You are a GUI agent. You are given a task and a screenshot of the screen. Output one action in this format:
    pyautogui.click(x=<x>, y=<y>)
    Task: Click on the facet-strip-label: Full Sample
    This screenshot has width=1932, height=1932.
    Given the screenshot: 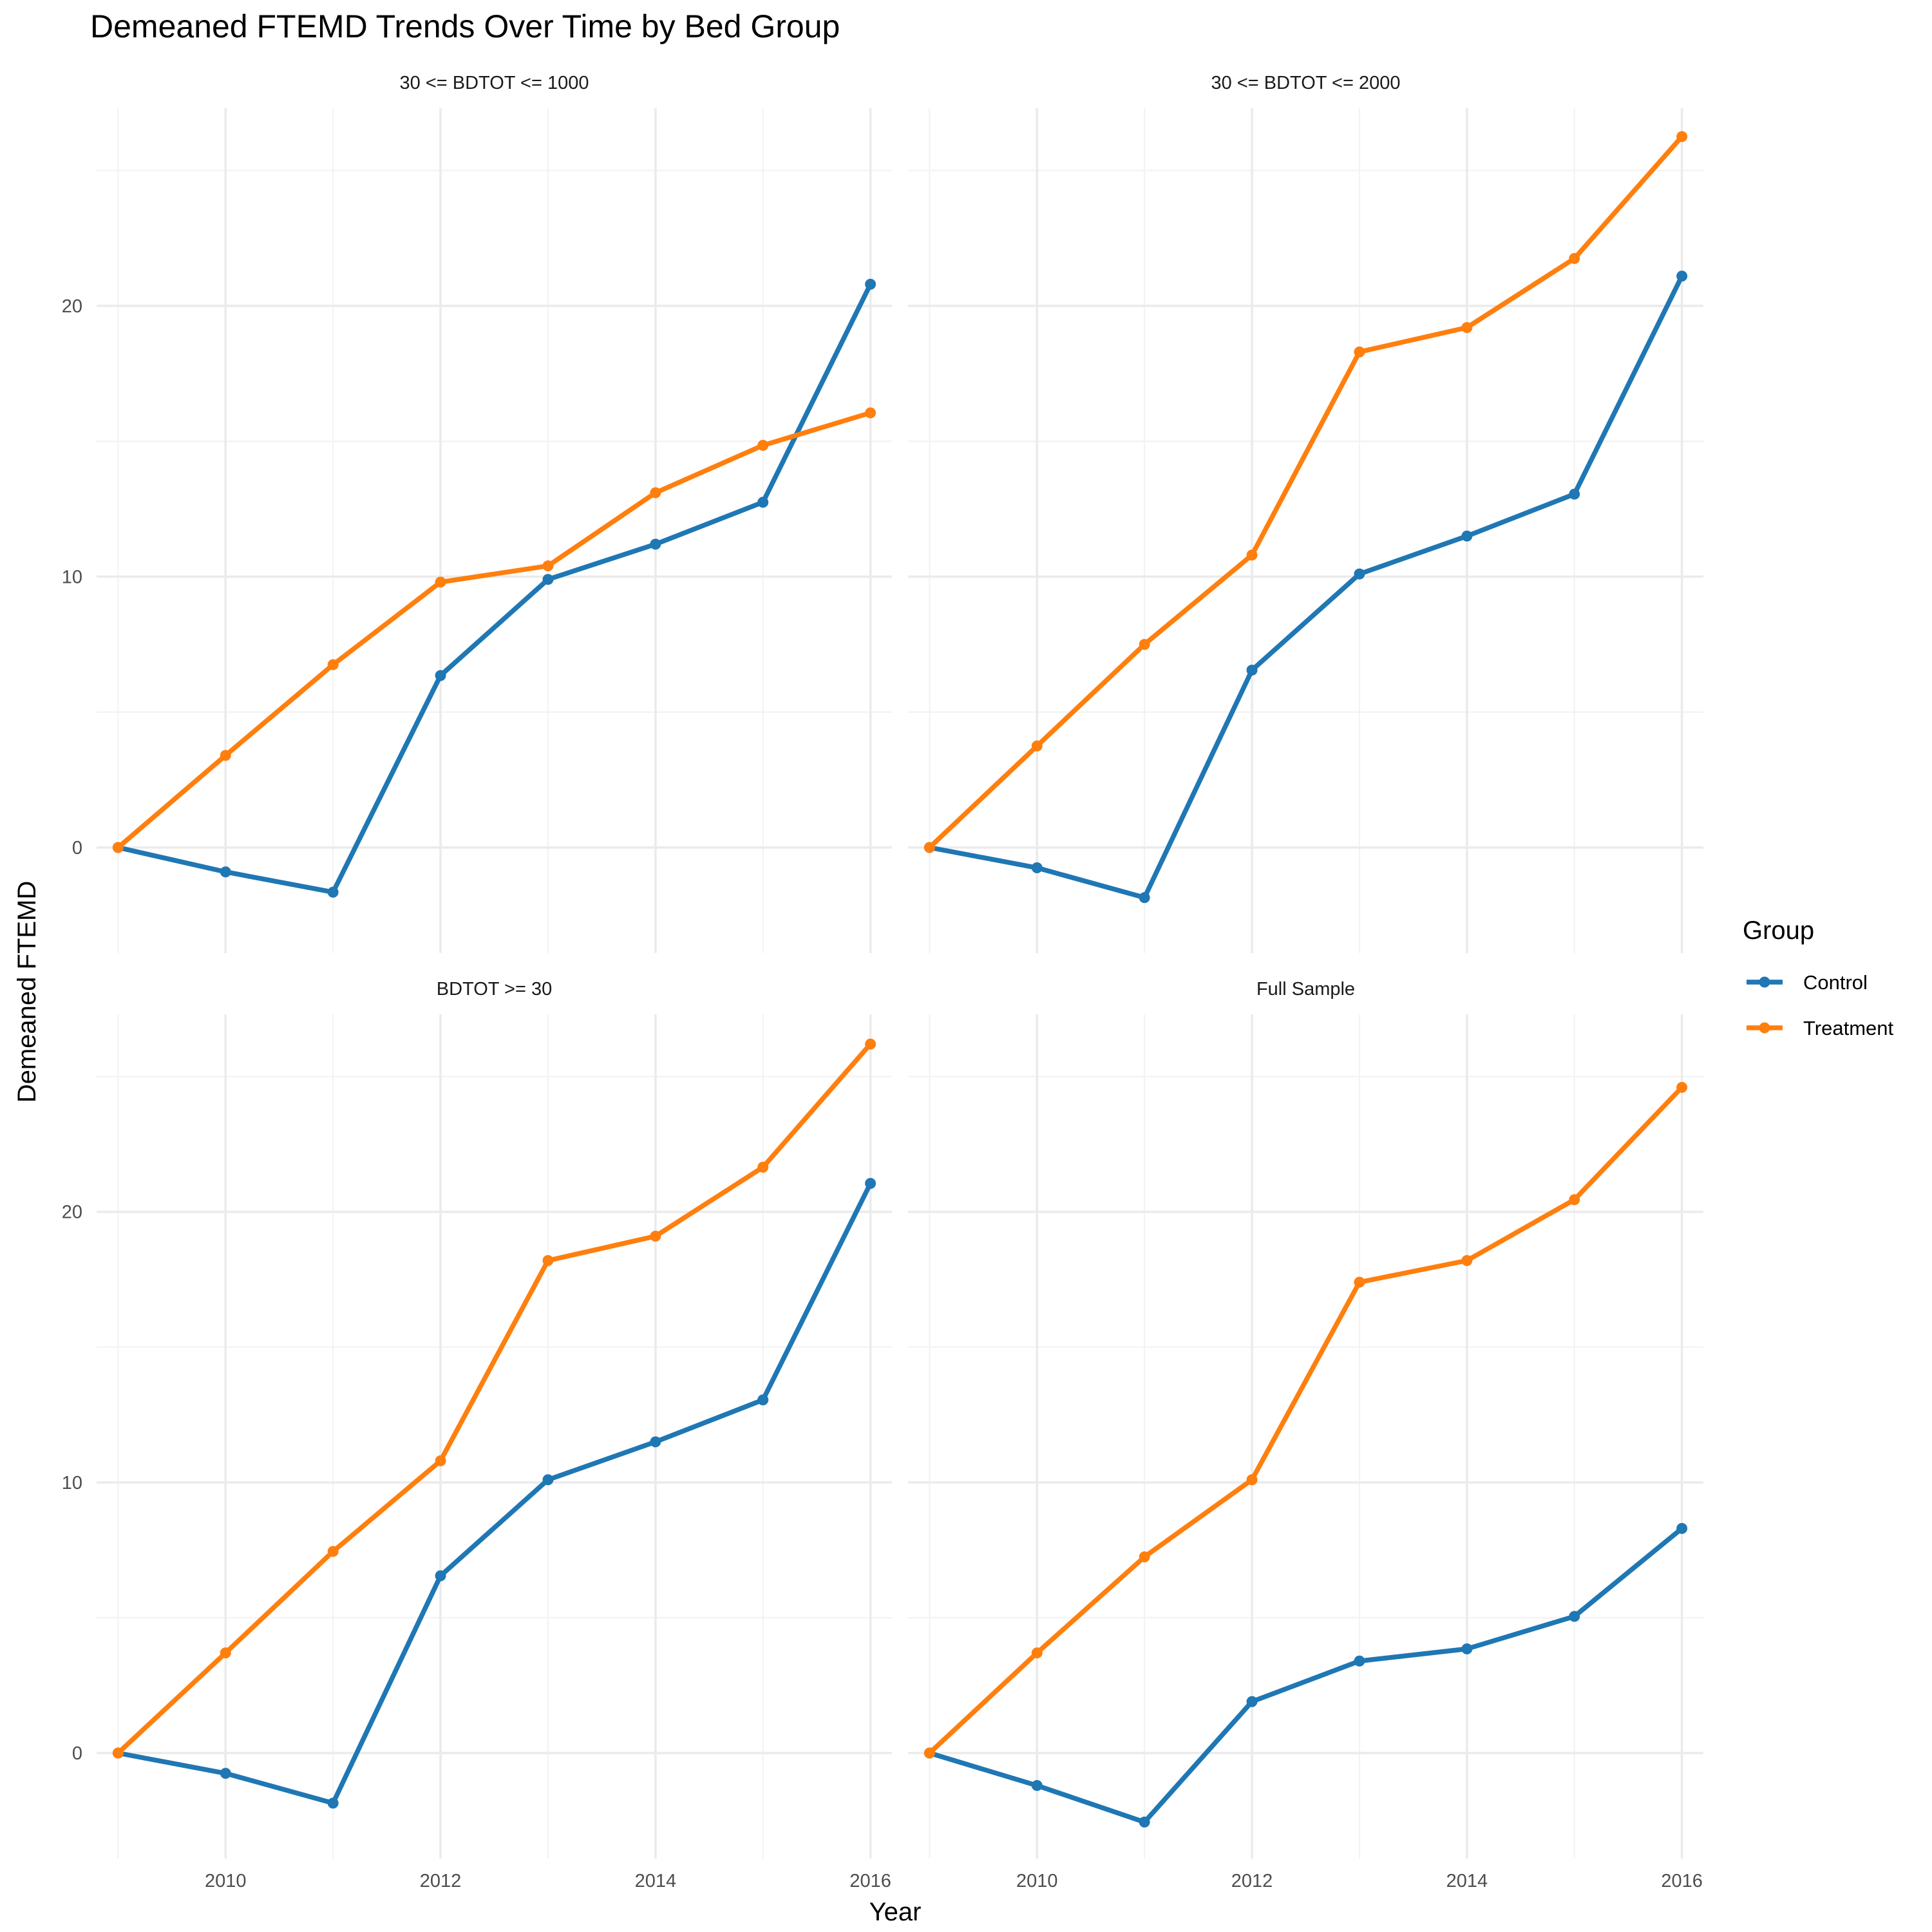 What is the action you would take?
    pyautogui.click(x=1305, y=989)
    